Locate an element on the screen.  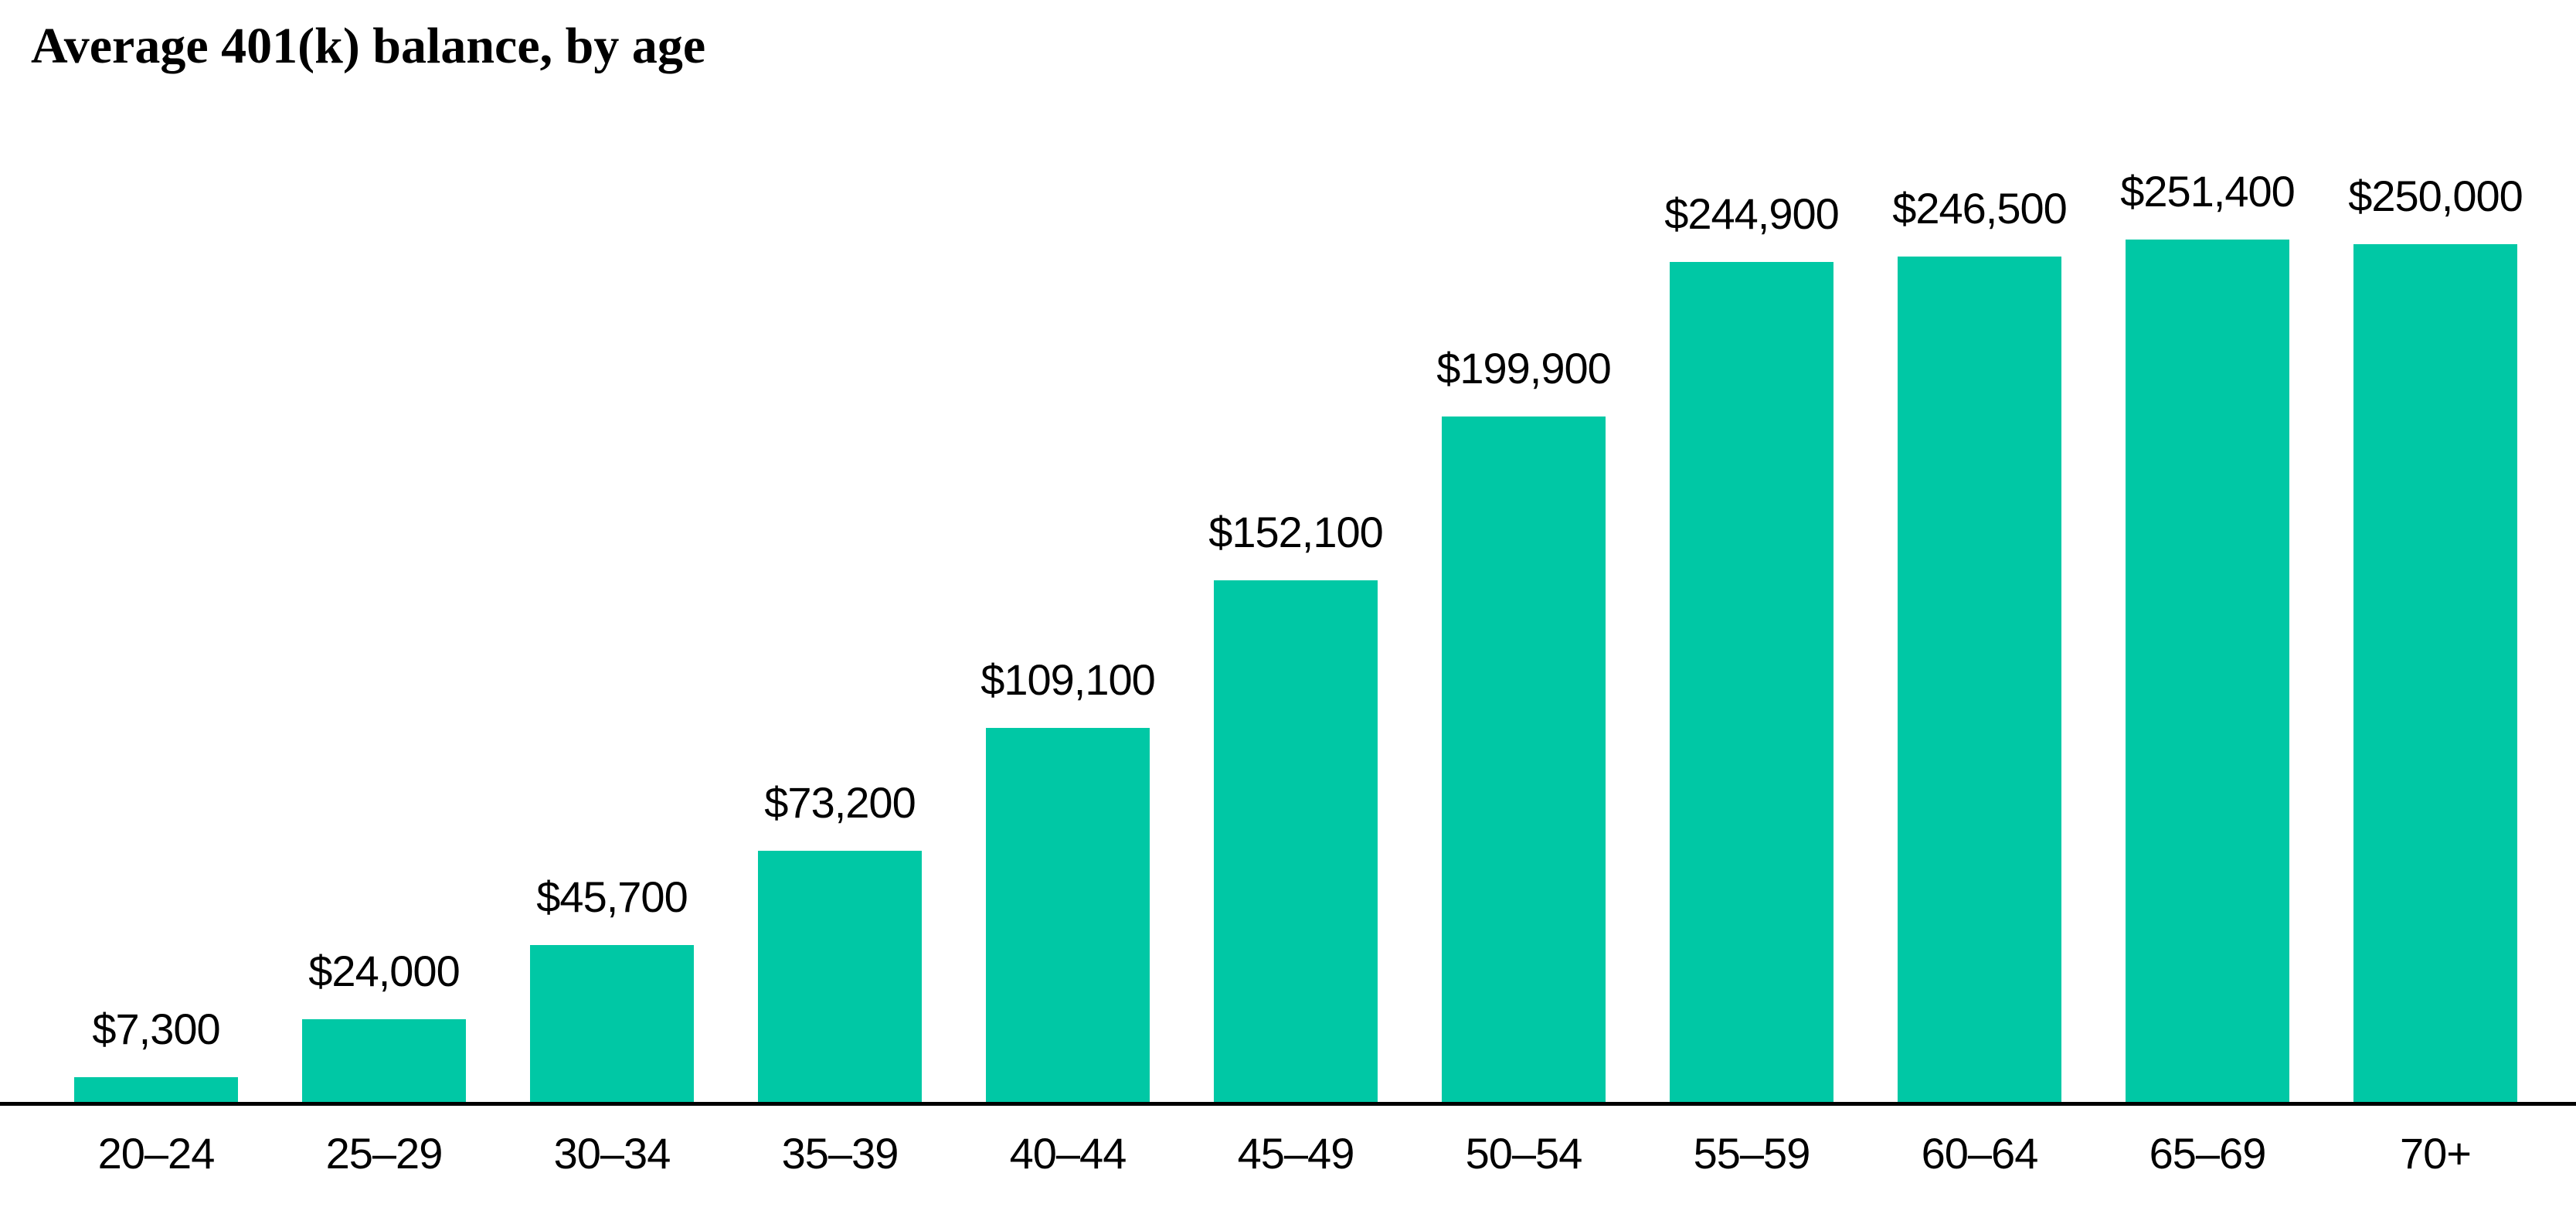
category-label: 60–64 is located at coordinates (1980, 1153).